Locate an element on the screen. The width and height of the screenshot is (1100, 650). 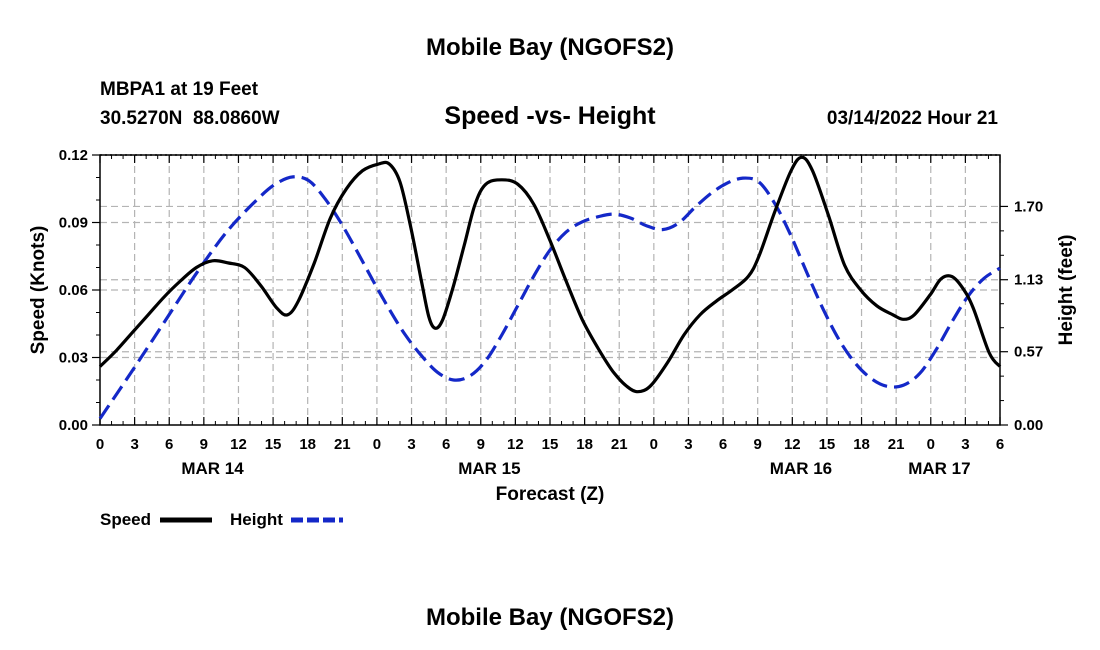
y-axis-right-title: Height (feet) is located at coordinates (1066, 290).